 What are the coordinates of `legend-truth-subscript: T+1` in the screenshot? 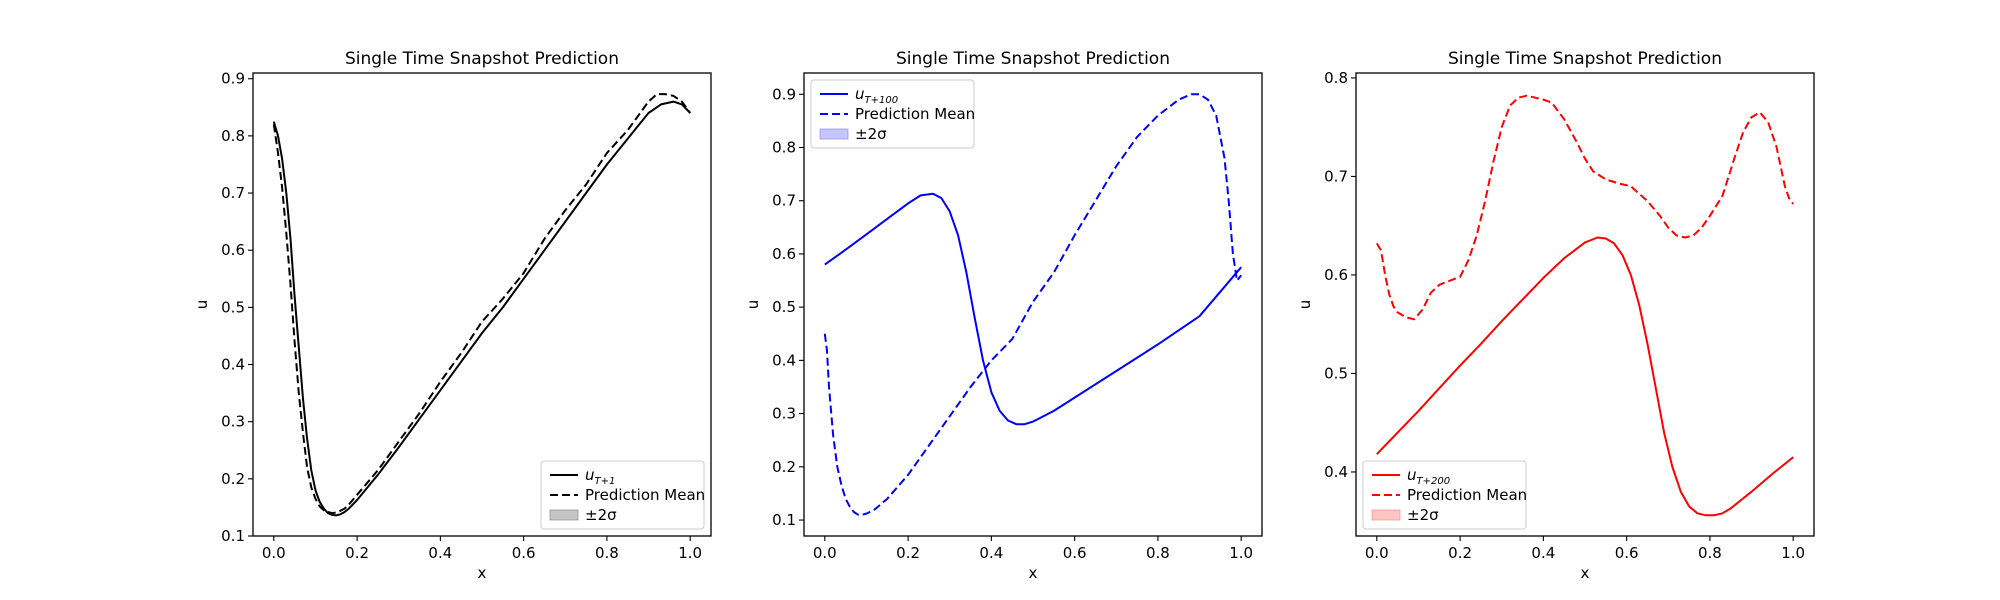 It's located at (605, 481).